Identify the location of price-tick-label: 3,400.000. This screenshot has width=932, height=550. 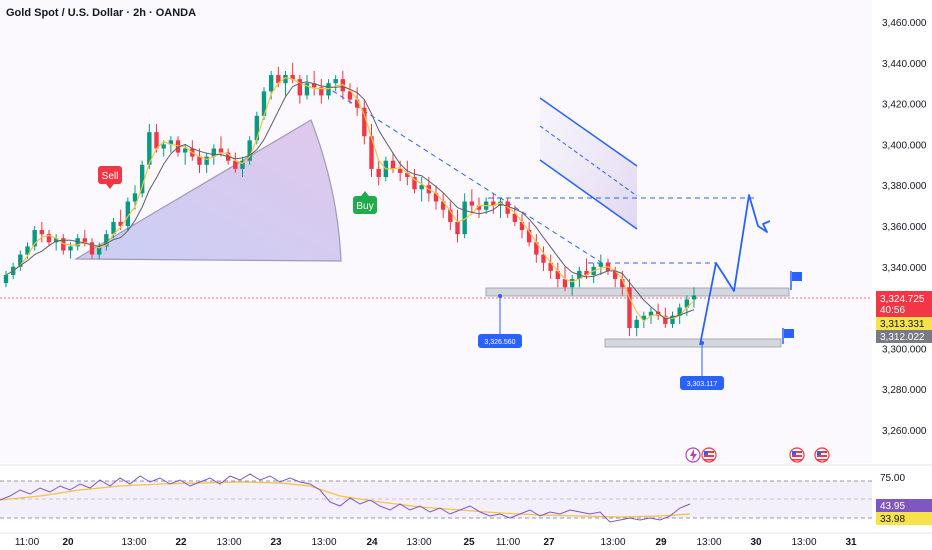
(904, 145).